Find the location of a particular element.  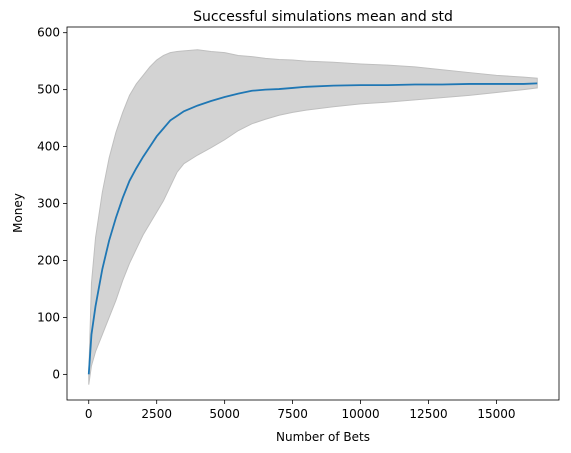

x-tick-label: 12500 is located at coordinates (428, 414).